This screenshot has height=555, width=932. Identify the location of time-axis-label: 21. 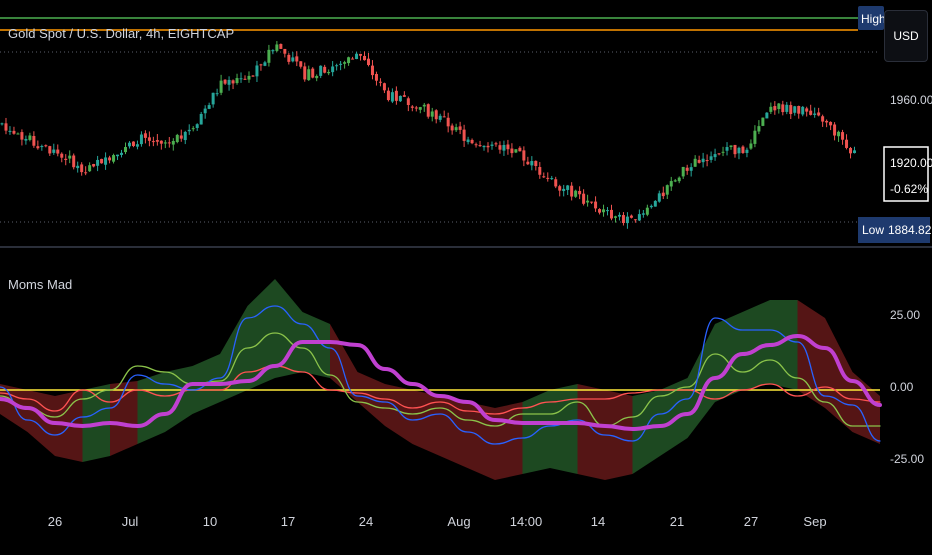
(677, 521).